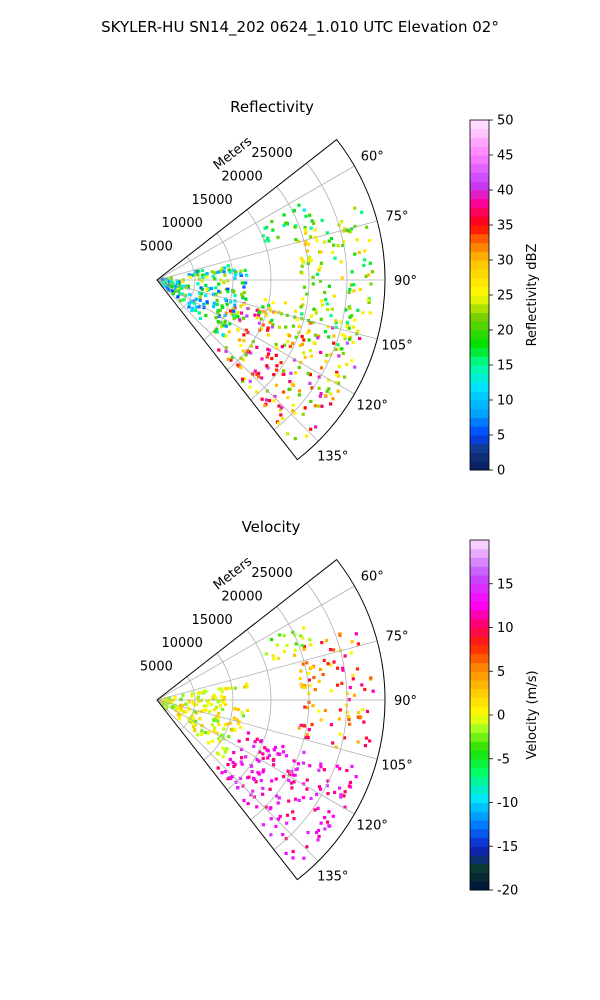 The image size is (600, 1000). Describe the element at coordinates (505, 296) in the screenshot. I see `colorbar-tick-label: 25` at that location.